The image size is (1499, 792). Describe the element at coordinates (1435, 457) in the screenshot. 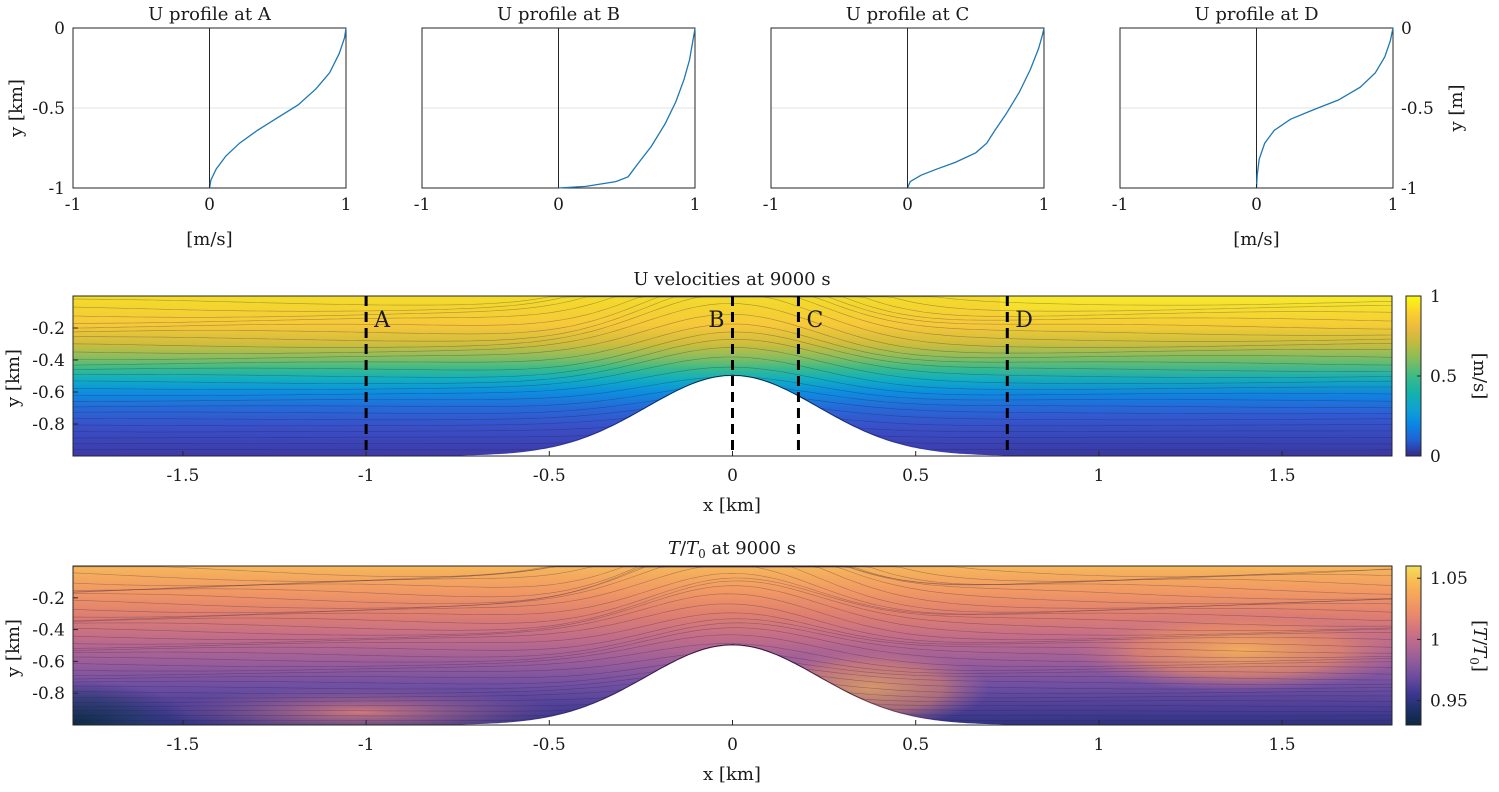

I see `colorbar-tick-label: 0` at that location.